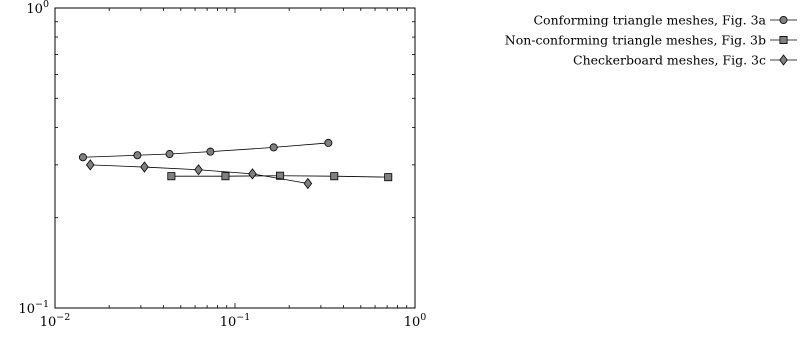 Image resolution: width=806 pixels, height=339 pixels. Describe the element at coordinates (415, 321) in the screenshot. I see `x-tick-label: 10⁰` at that location.